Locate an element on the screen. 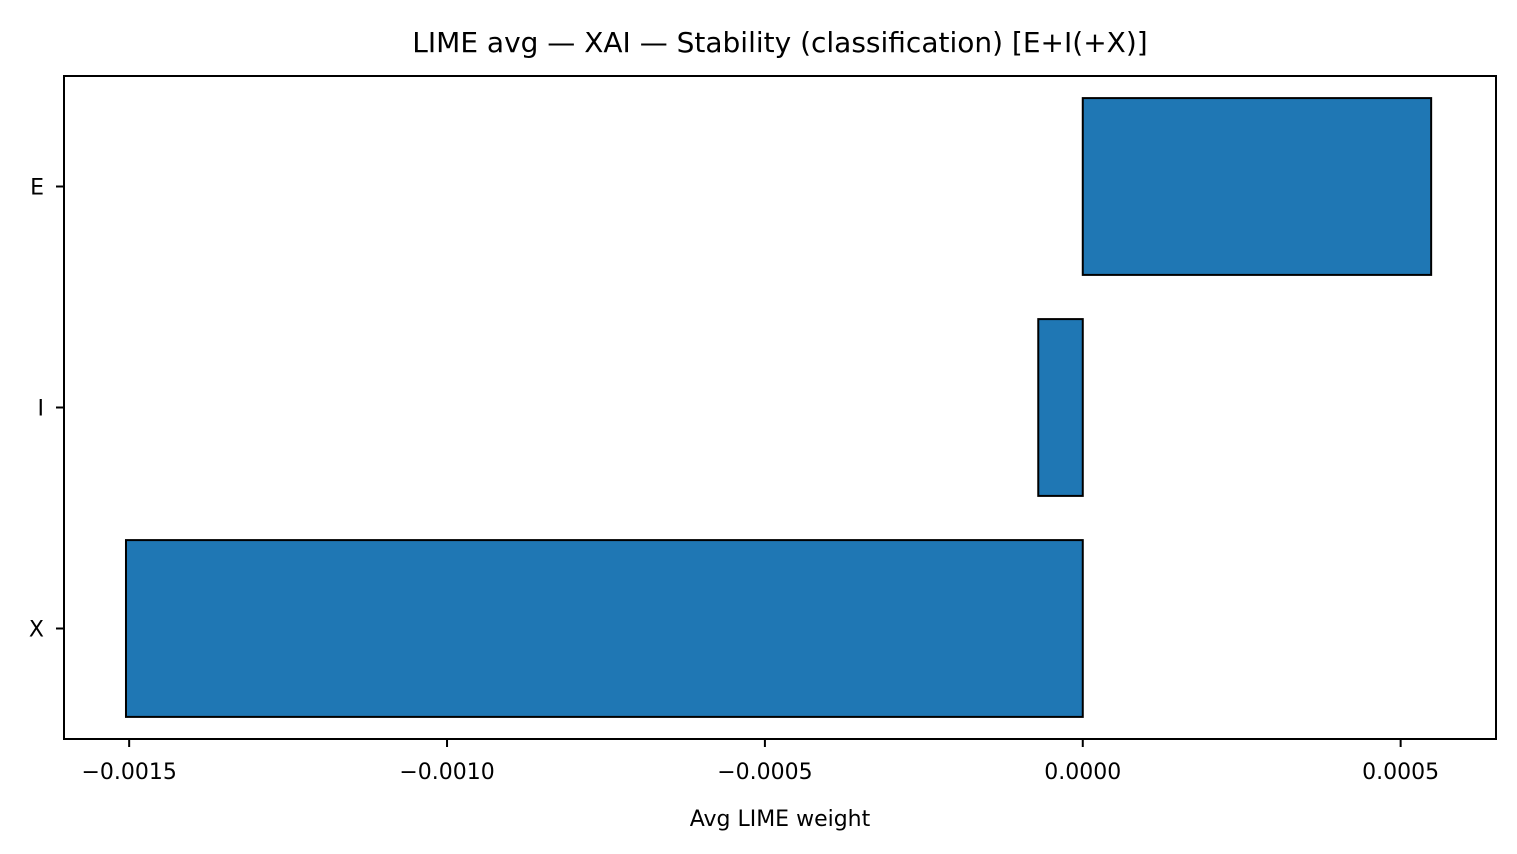 The width and height of the screenshot is (1517, 854). y-tick-label-X: X is located at coordinates (36, 630).